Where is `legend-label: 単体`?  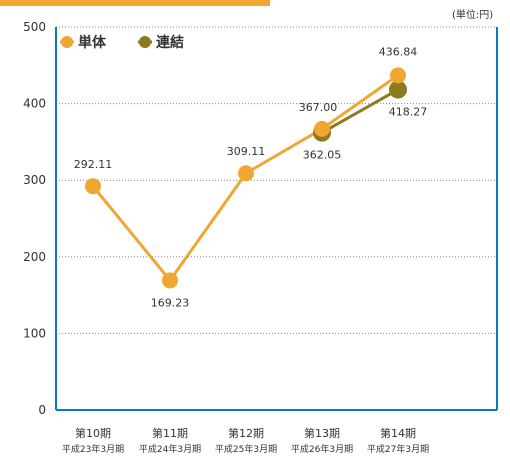
legend-label: 単体 is located at coordinates (92, 42).